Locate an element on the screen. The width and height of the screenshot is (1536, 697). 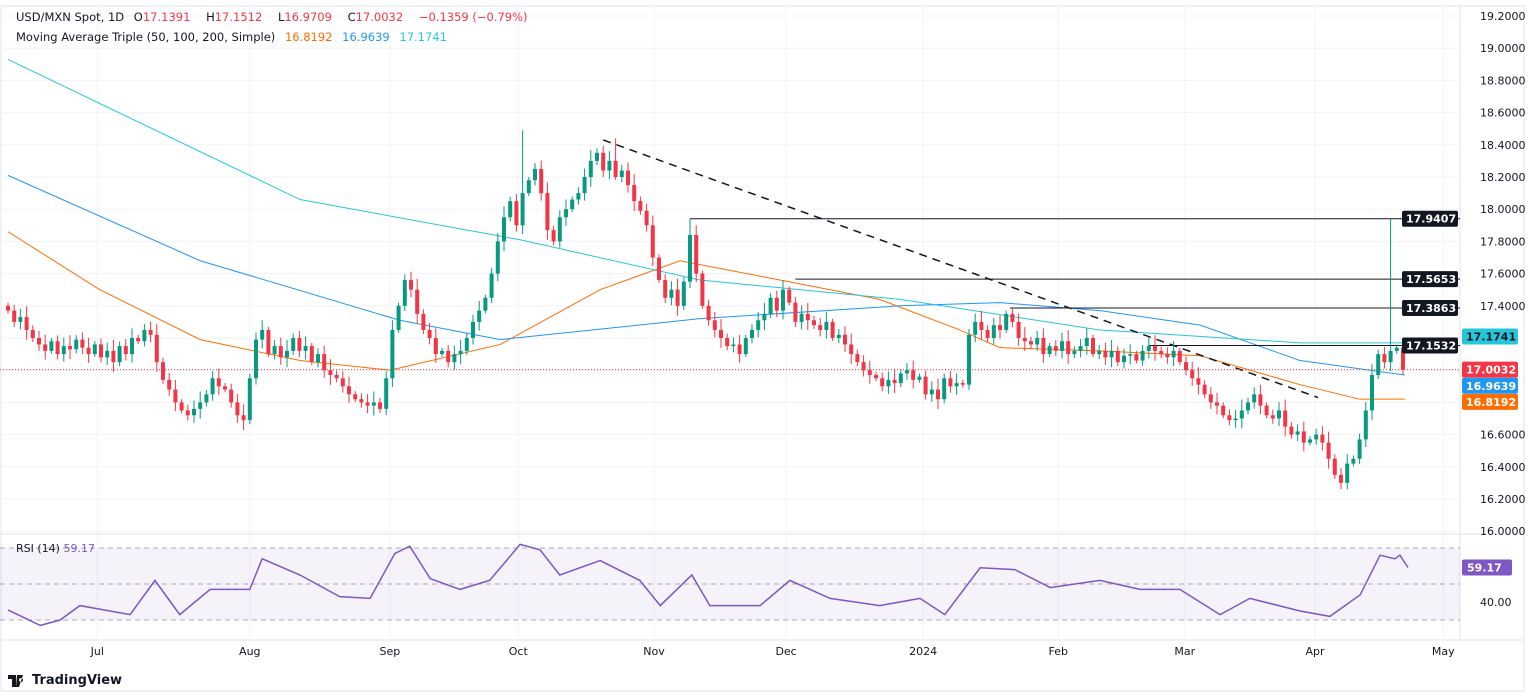
level-price-tag is located at coordinates (1430, 308).